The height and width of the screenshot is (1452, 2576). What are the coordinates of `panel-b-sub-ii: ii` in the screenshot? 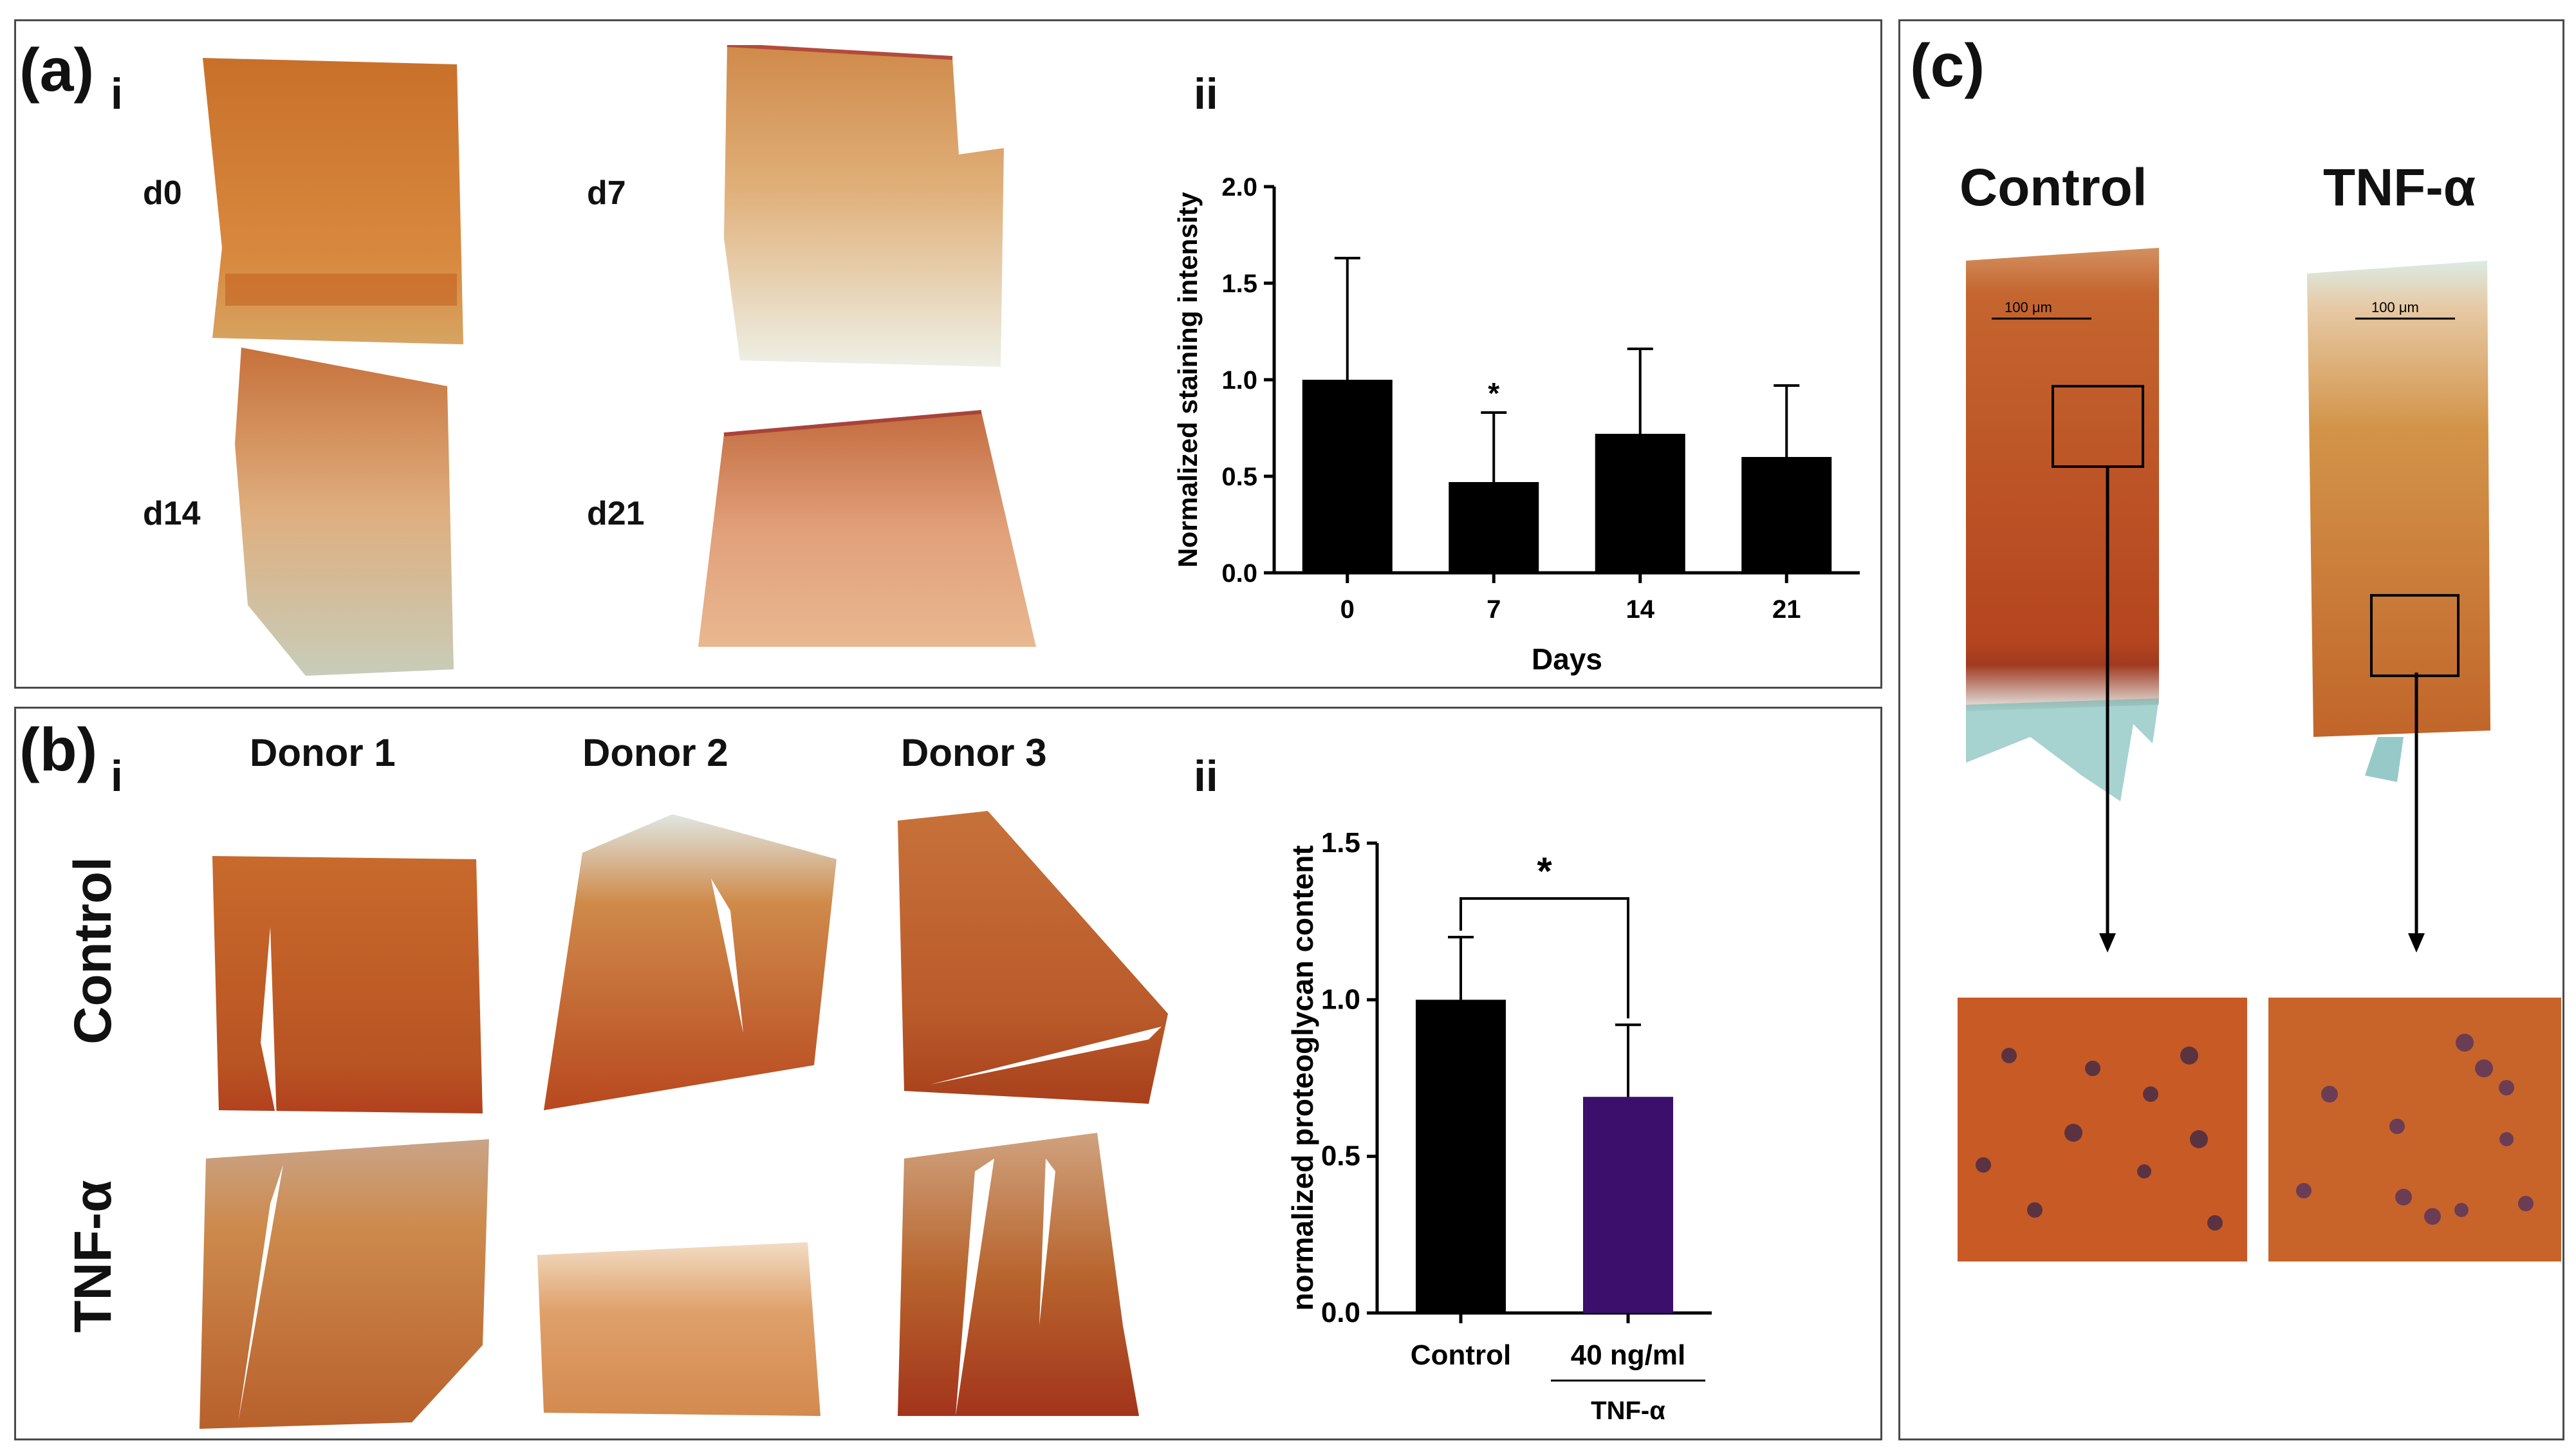 It's located at (1206, 776).